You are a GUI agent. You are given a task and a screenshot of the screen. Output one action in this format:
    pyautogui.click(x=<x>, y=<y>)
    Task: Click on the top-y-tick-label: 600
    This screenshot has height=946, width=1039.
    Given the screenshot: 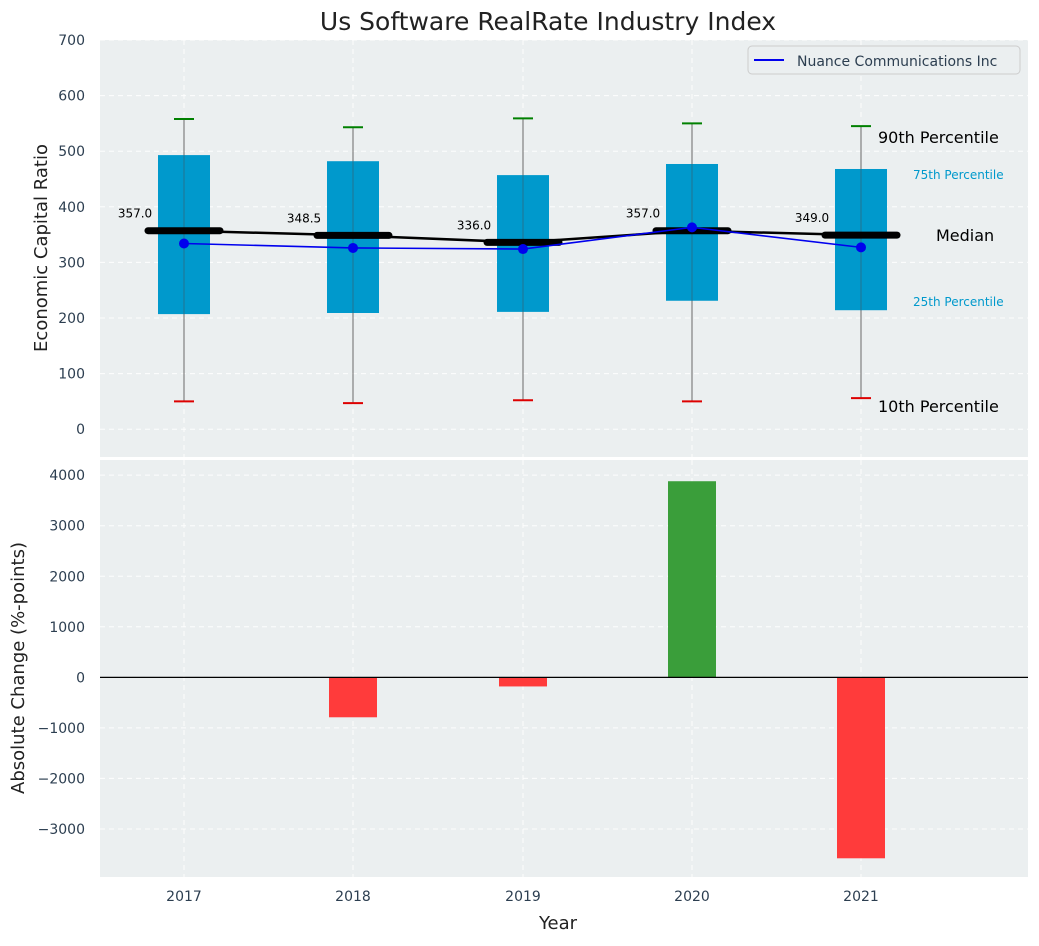 What is the action you would take?
    pyautogui.click(x=71, y=97)
    